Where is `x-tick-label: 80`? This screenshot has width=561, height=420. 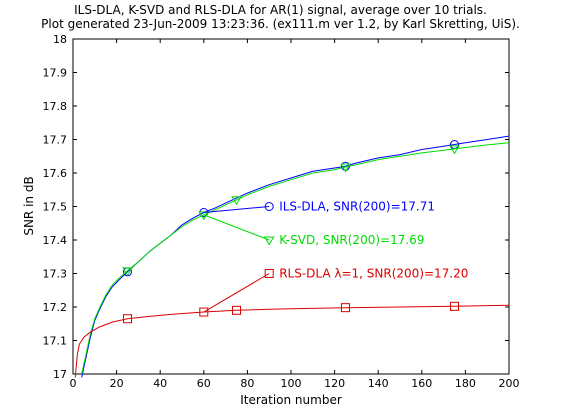 x-tick-label: 80 is located at coordinates (247, 383).